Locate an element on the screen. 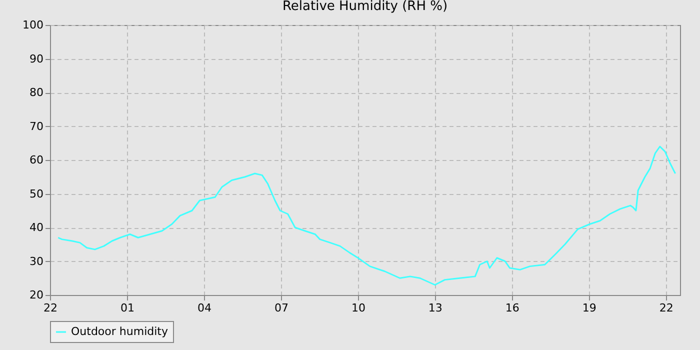 This screenshot has height=350, width=700. y-tick-label: 80 is located at coordinates (37, 92).